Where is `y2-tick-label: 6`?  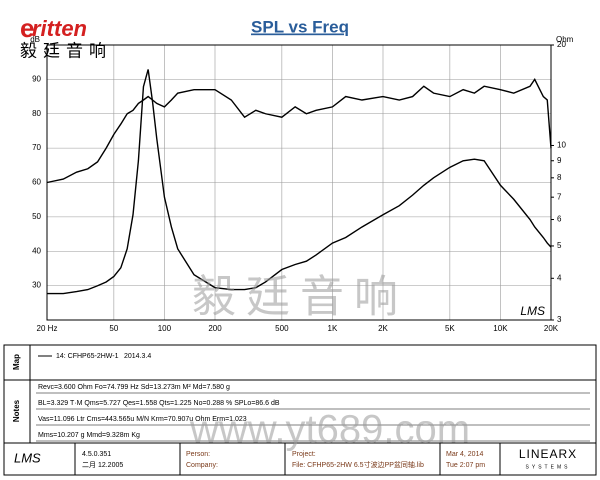
y2-tick-label: 6 is located at coordinates (559, 219).